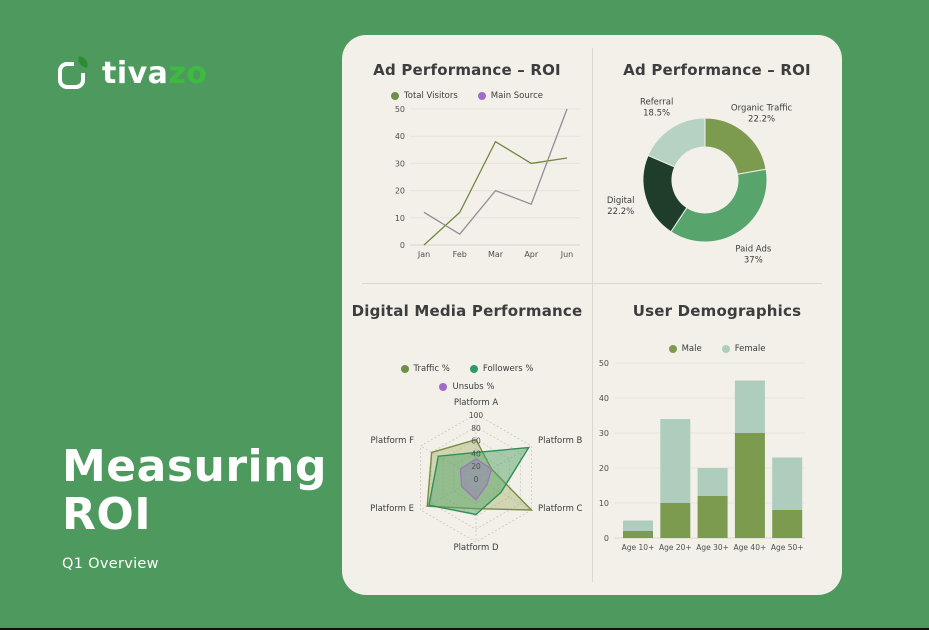 This screenshot has height=630, width=929. I want to click on x-axis-label: Apr, so click(531, 254).